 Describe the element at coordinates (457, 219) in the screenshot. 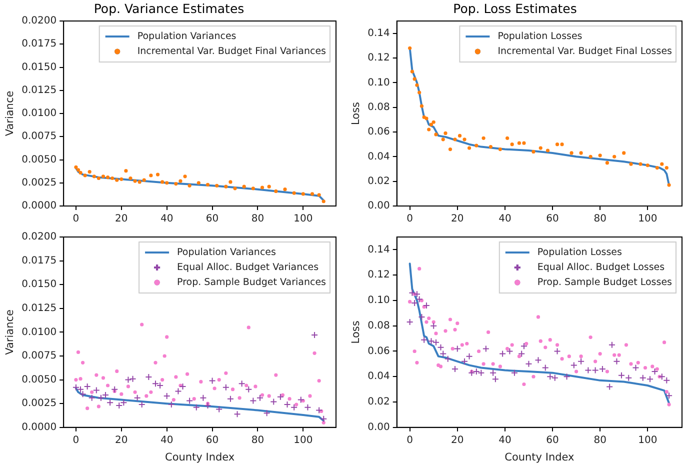

I see `x-tick-label: 20` at that location.